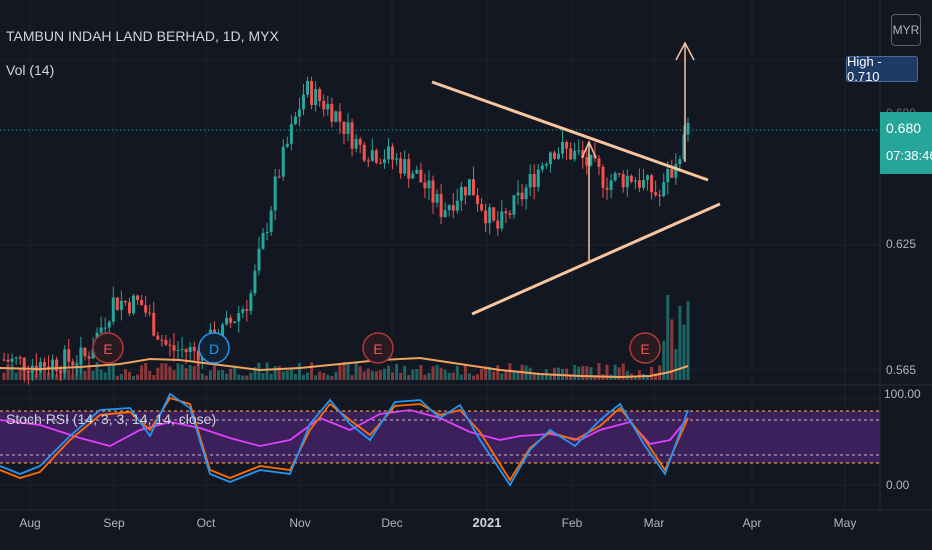 The image size is (932, 550). Describe the element at coordinates (142, 36) in the screenshot. I see `symbol-title: TAMBUN INDAH LAND BERHAD, 1D, MYX` at that location.